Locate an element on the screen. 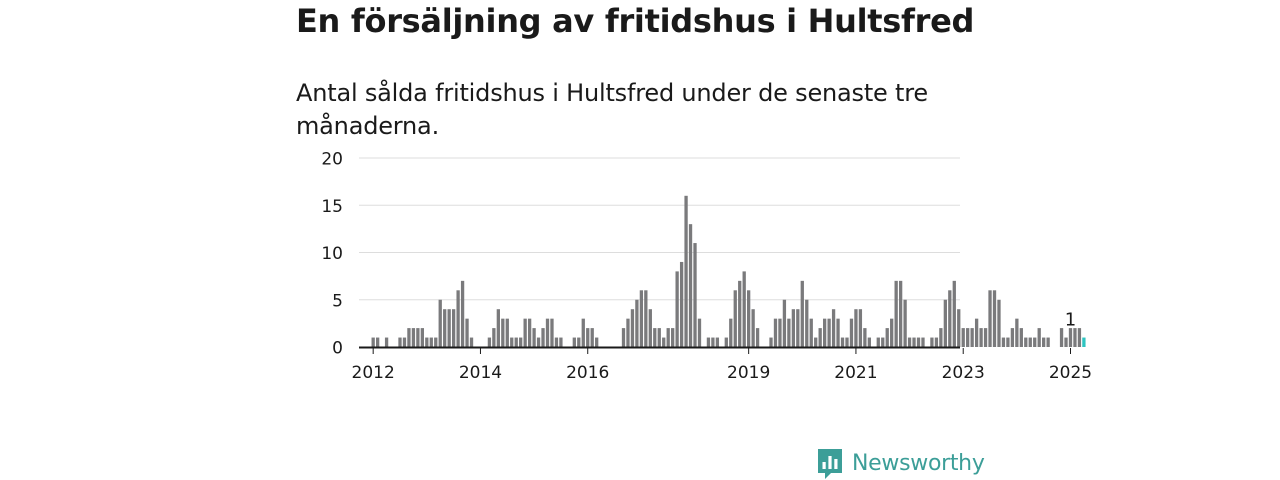 The width and height of the screenshot is (1280, 480). bar-highlight is located at coordinates (1084, 342).